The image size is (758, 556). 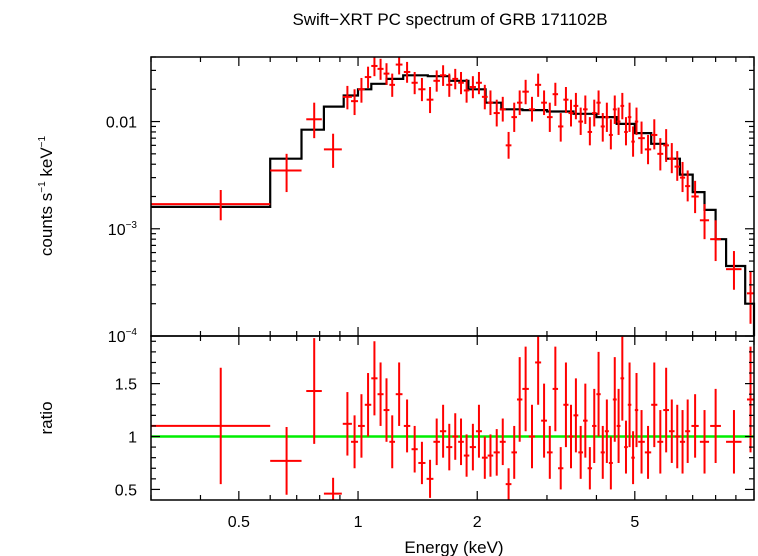 I want to click on x-axis-label: Energy (keV), so click(x=453, y=547).